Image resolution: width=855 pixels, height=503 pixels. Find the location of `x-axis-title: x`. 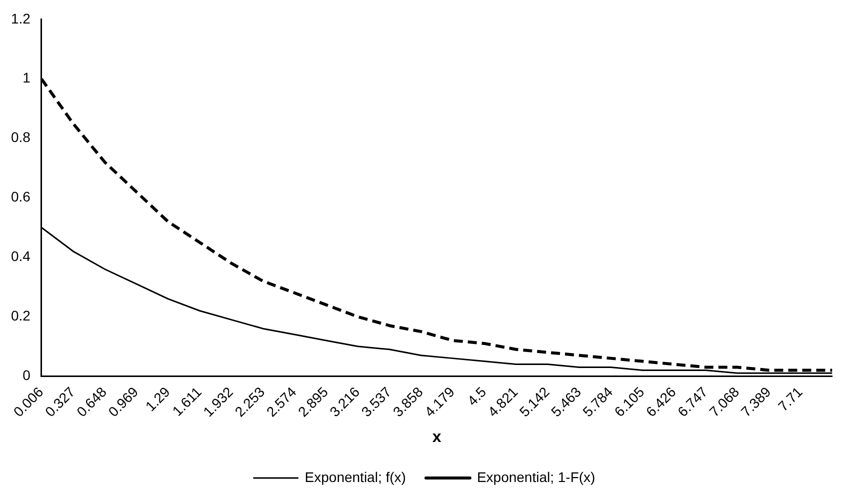

x-axis-title: x is located at coordinates (437, 437).